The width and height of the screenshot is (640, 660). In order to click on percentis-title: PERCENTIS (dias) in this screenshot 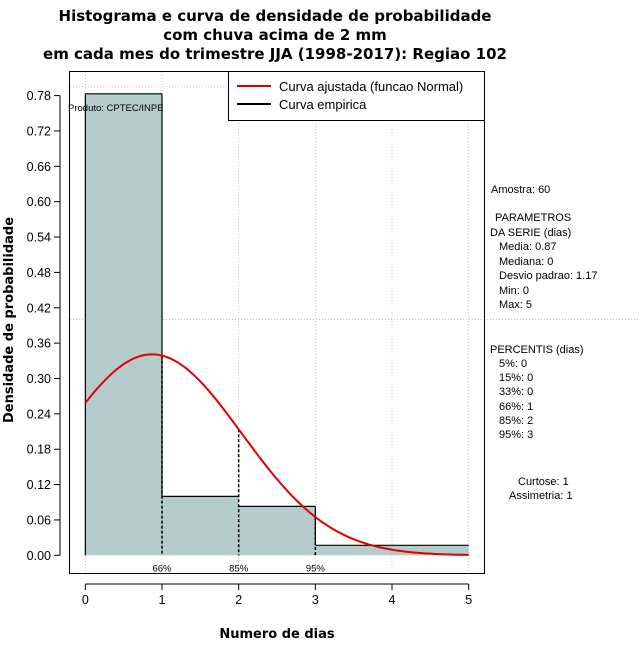, I will do `click(537, 350)`.